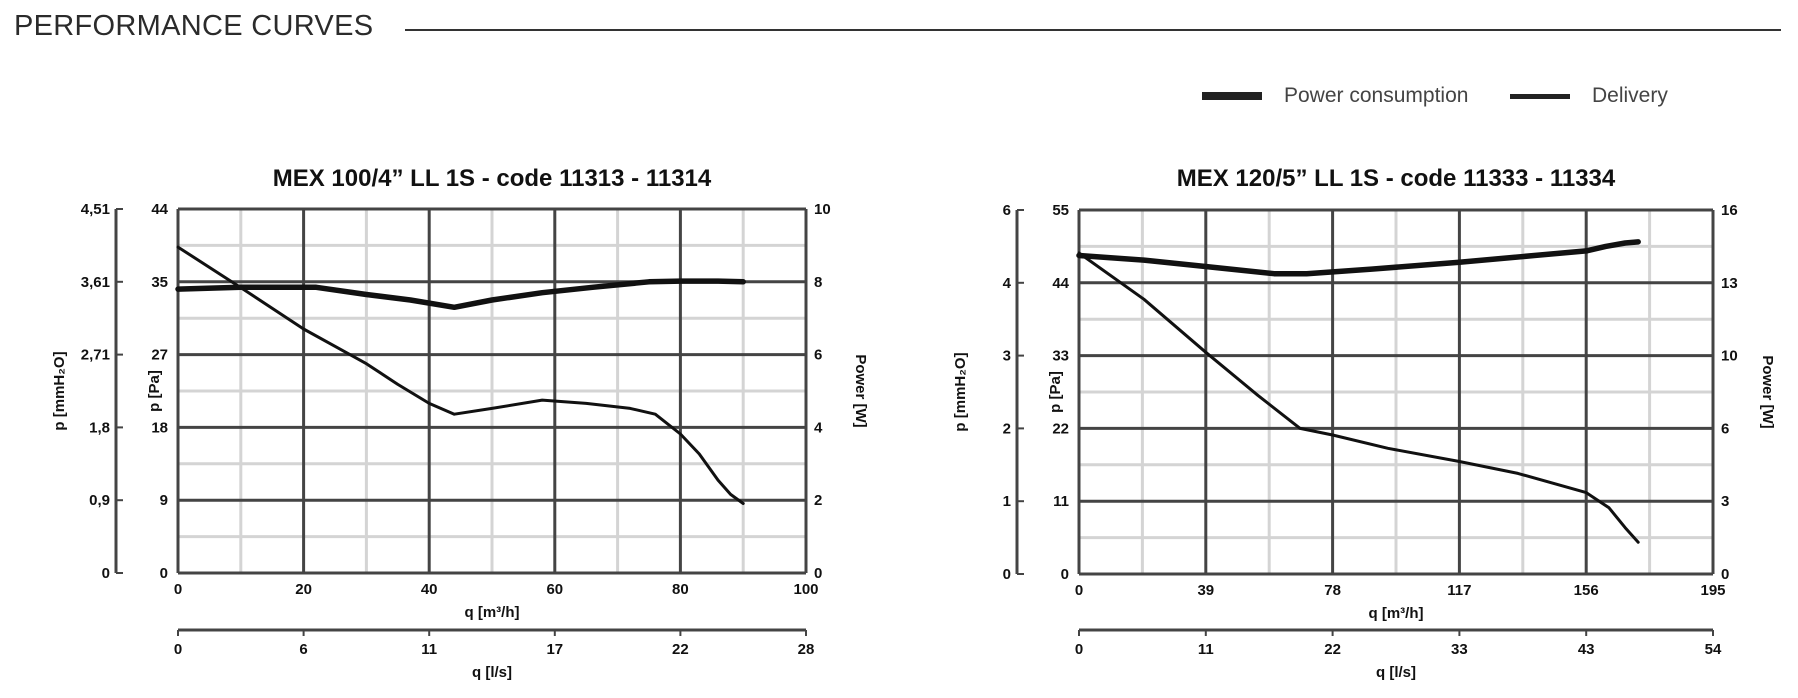  Describe the element at coordinates (1713, 649) in the screenshot. I see `x2-tick-label: 54` at that location.